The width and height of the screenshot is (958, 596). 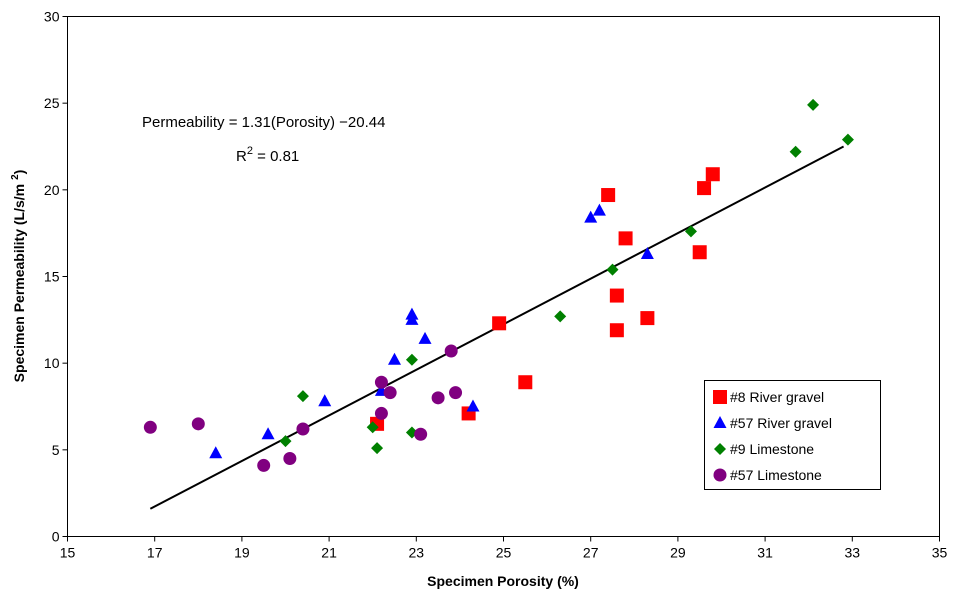 What do you see at coordinates (242, 553) in the screenshot?
I see `x-tick-label: 19` at bounding box center [242, 553].